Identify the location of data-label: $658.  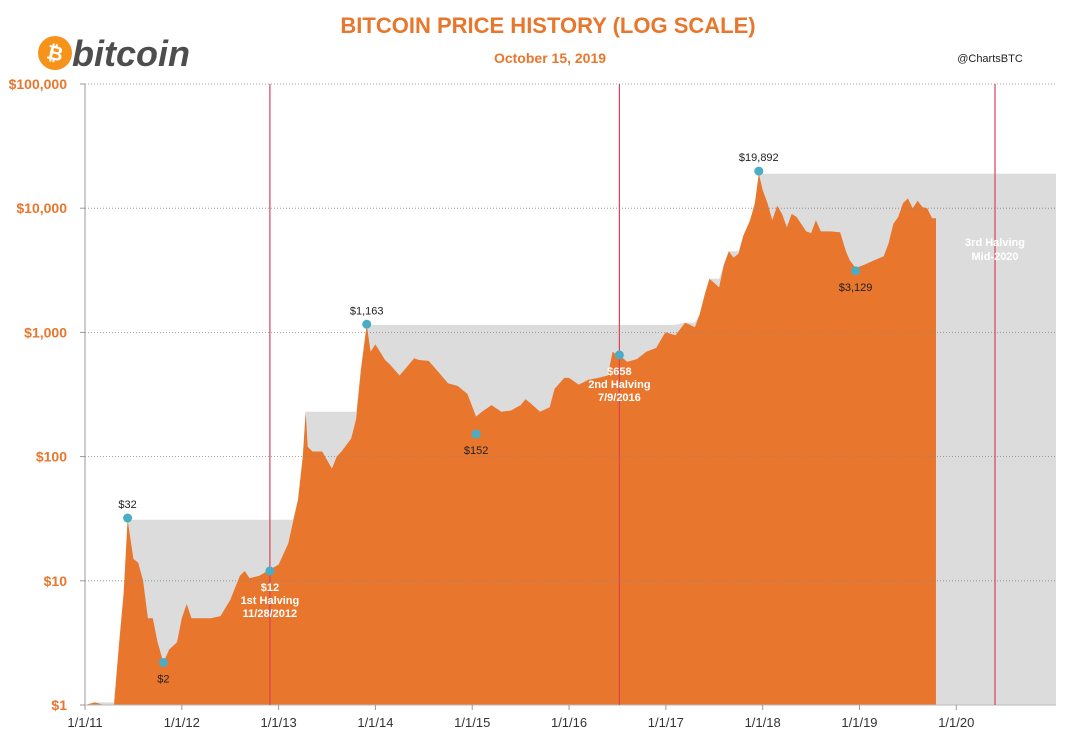
(619, 372).